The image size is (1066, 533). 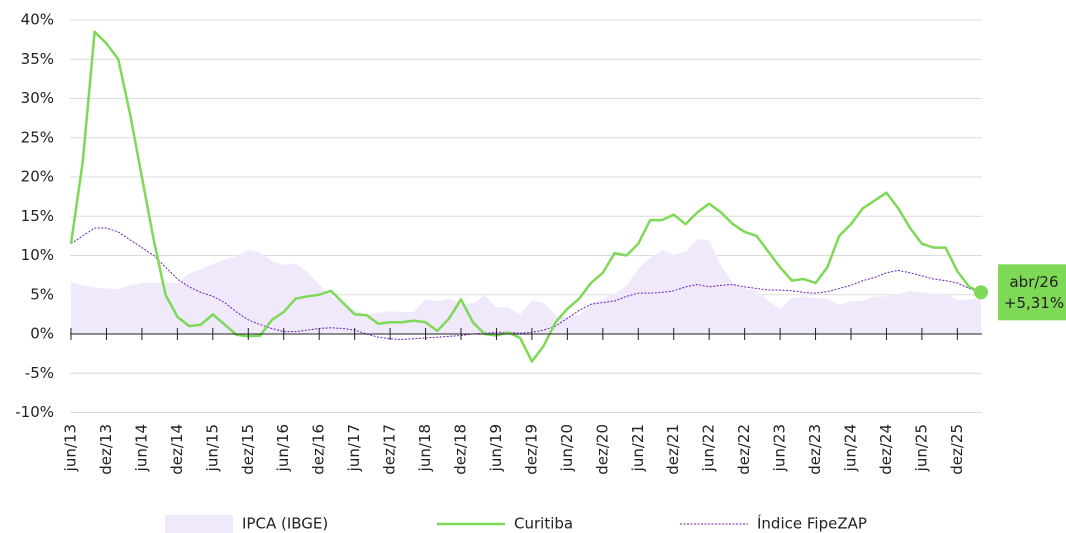 I want to click on legend-item: Curitiba, so click(x=505, y=524).